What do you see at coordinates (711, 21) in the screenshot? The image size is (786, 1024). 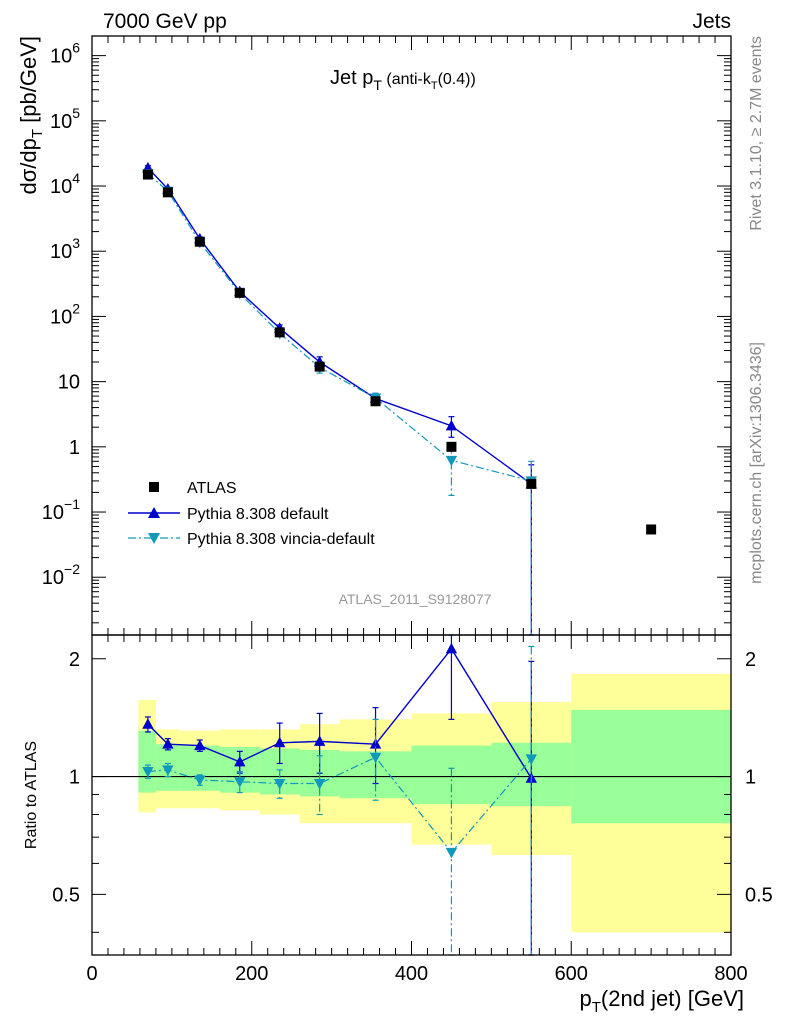 I see `header-right: Jets` at bounding box center [711, 21].